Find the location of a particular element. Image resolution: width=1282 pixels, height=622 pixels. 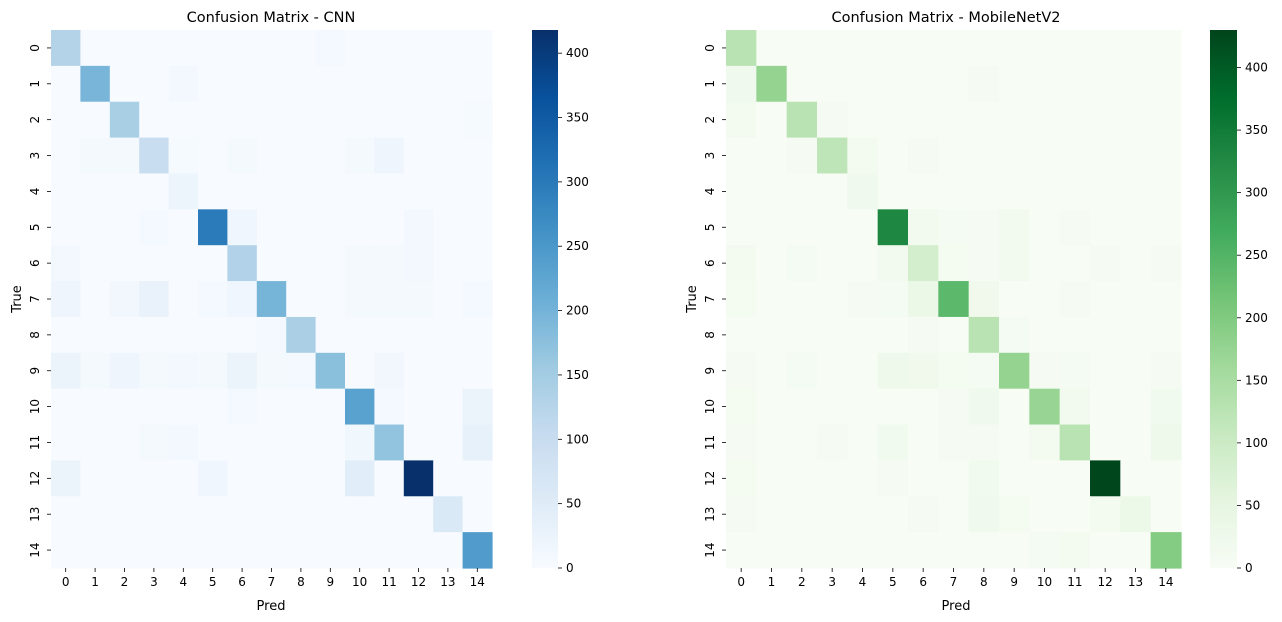

heatmap-cell-r14-c4 is located at coordinates (183, 550).